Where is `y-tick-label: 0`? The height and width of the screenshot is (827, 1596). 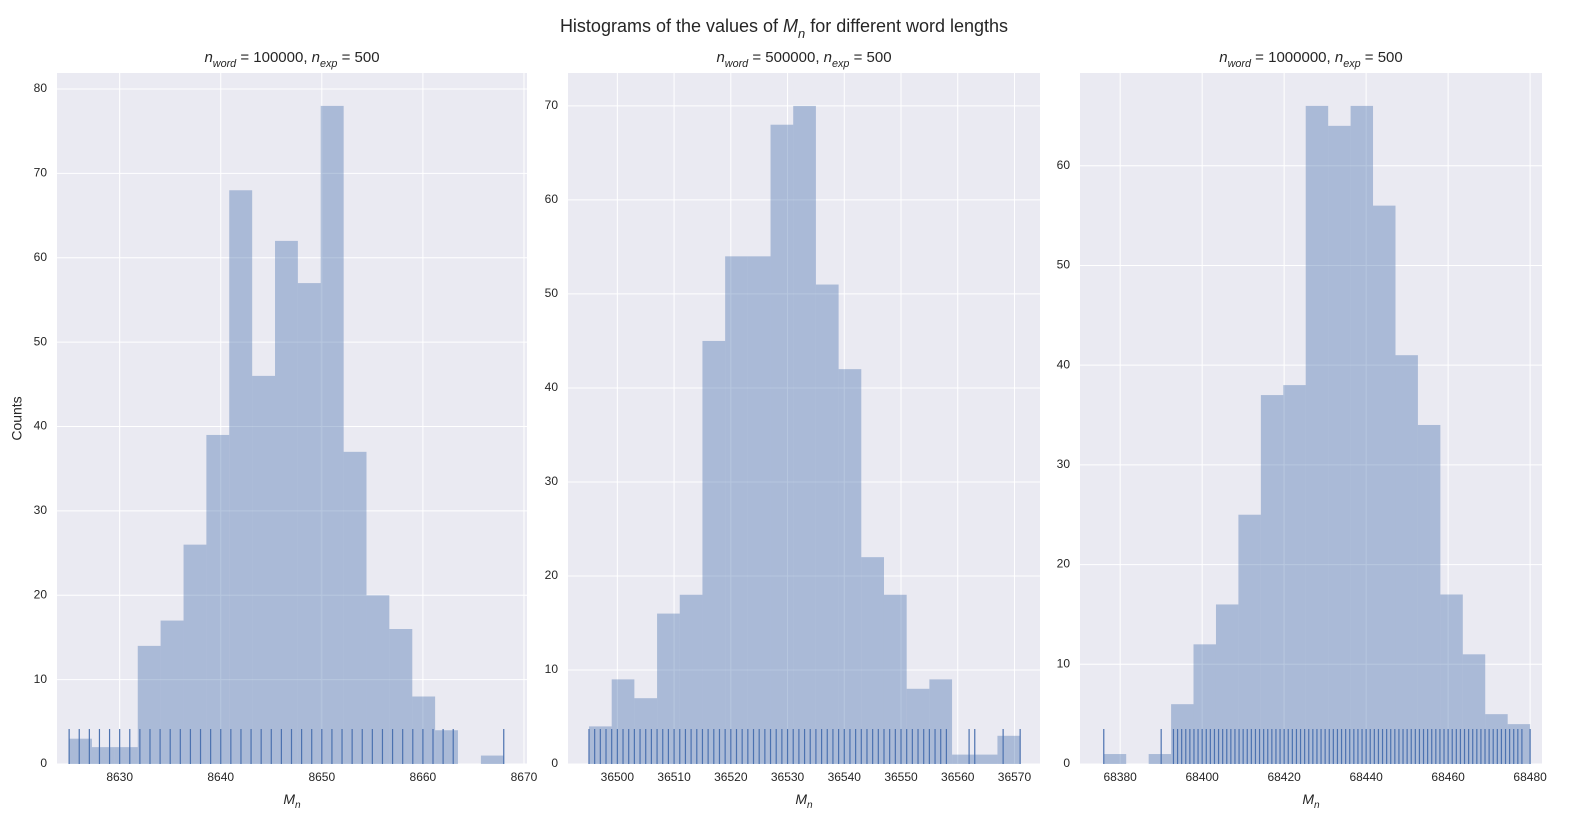 y-tick-label: 0 is located at coordinates (554, 763).